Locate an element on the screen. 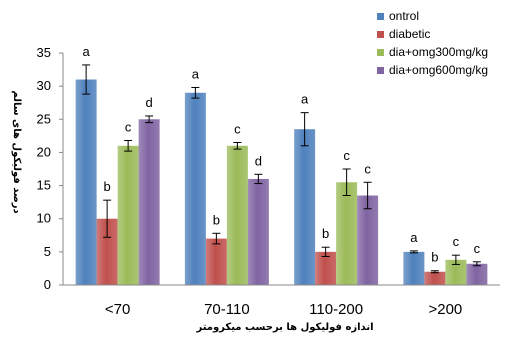 This screenshot has width=522, height=345. x-category-label: 110-200 is located at coordinates (336, 309).